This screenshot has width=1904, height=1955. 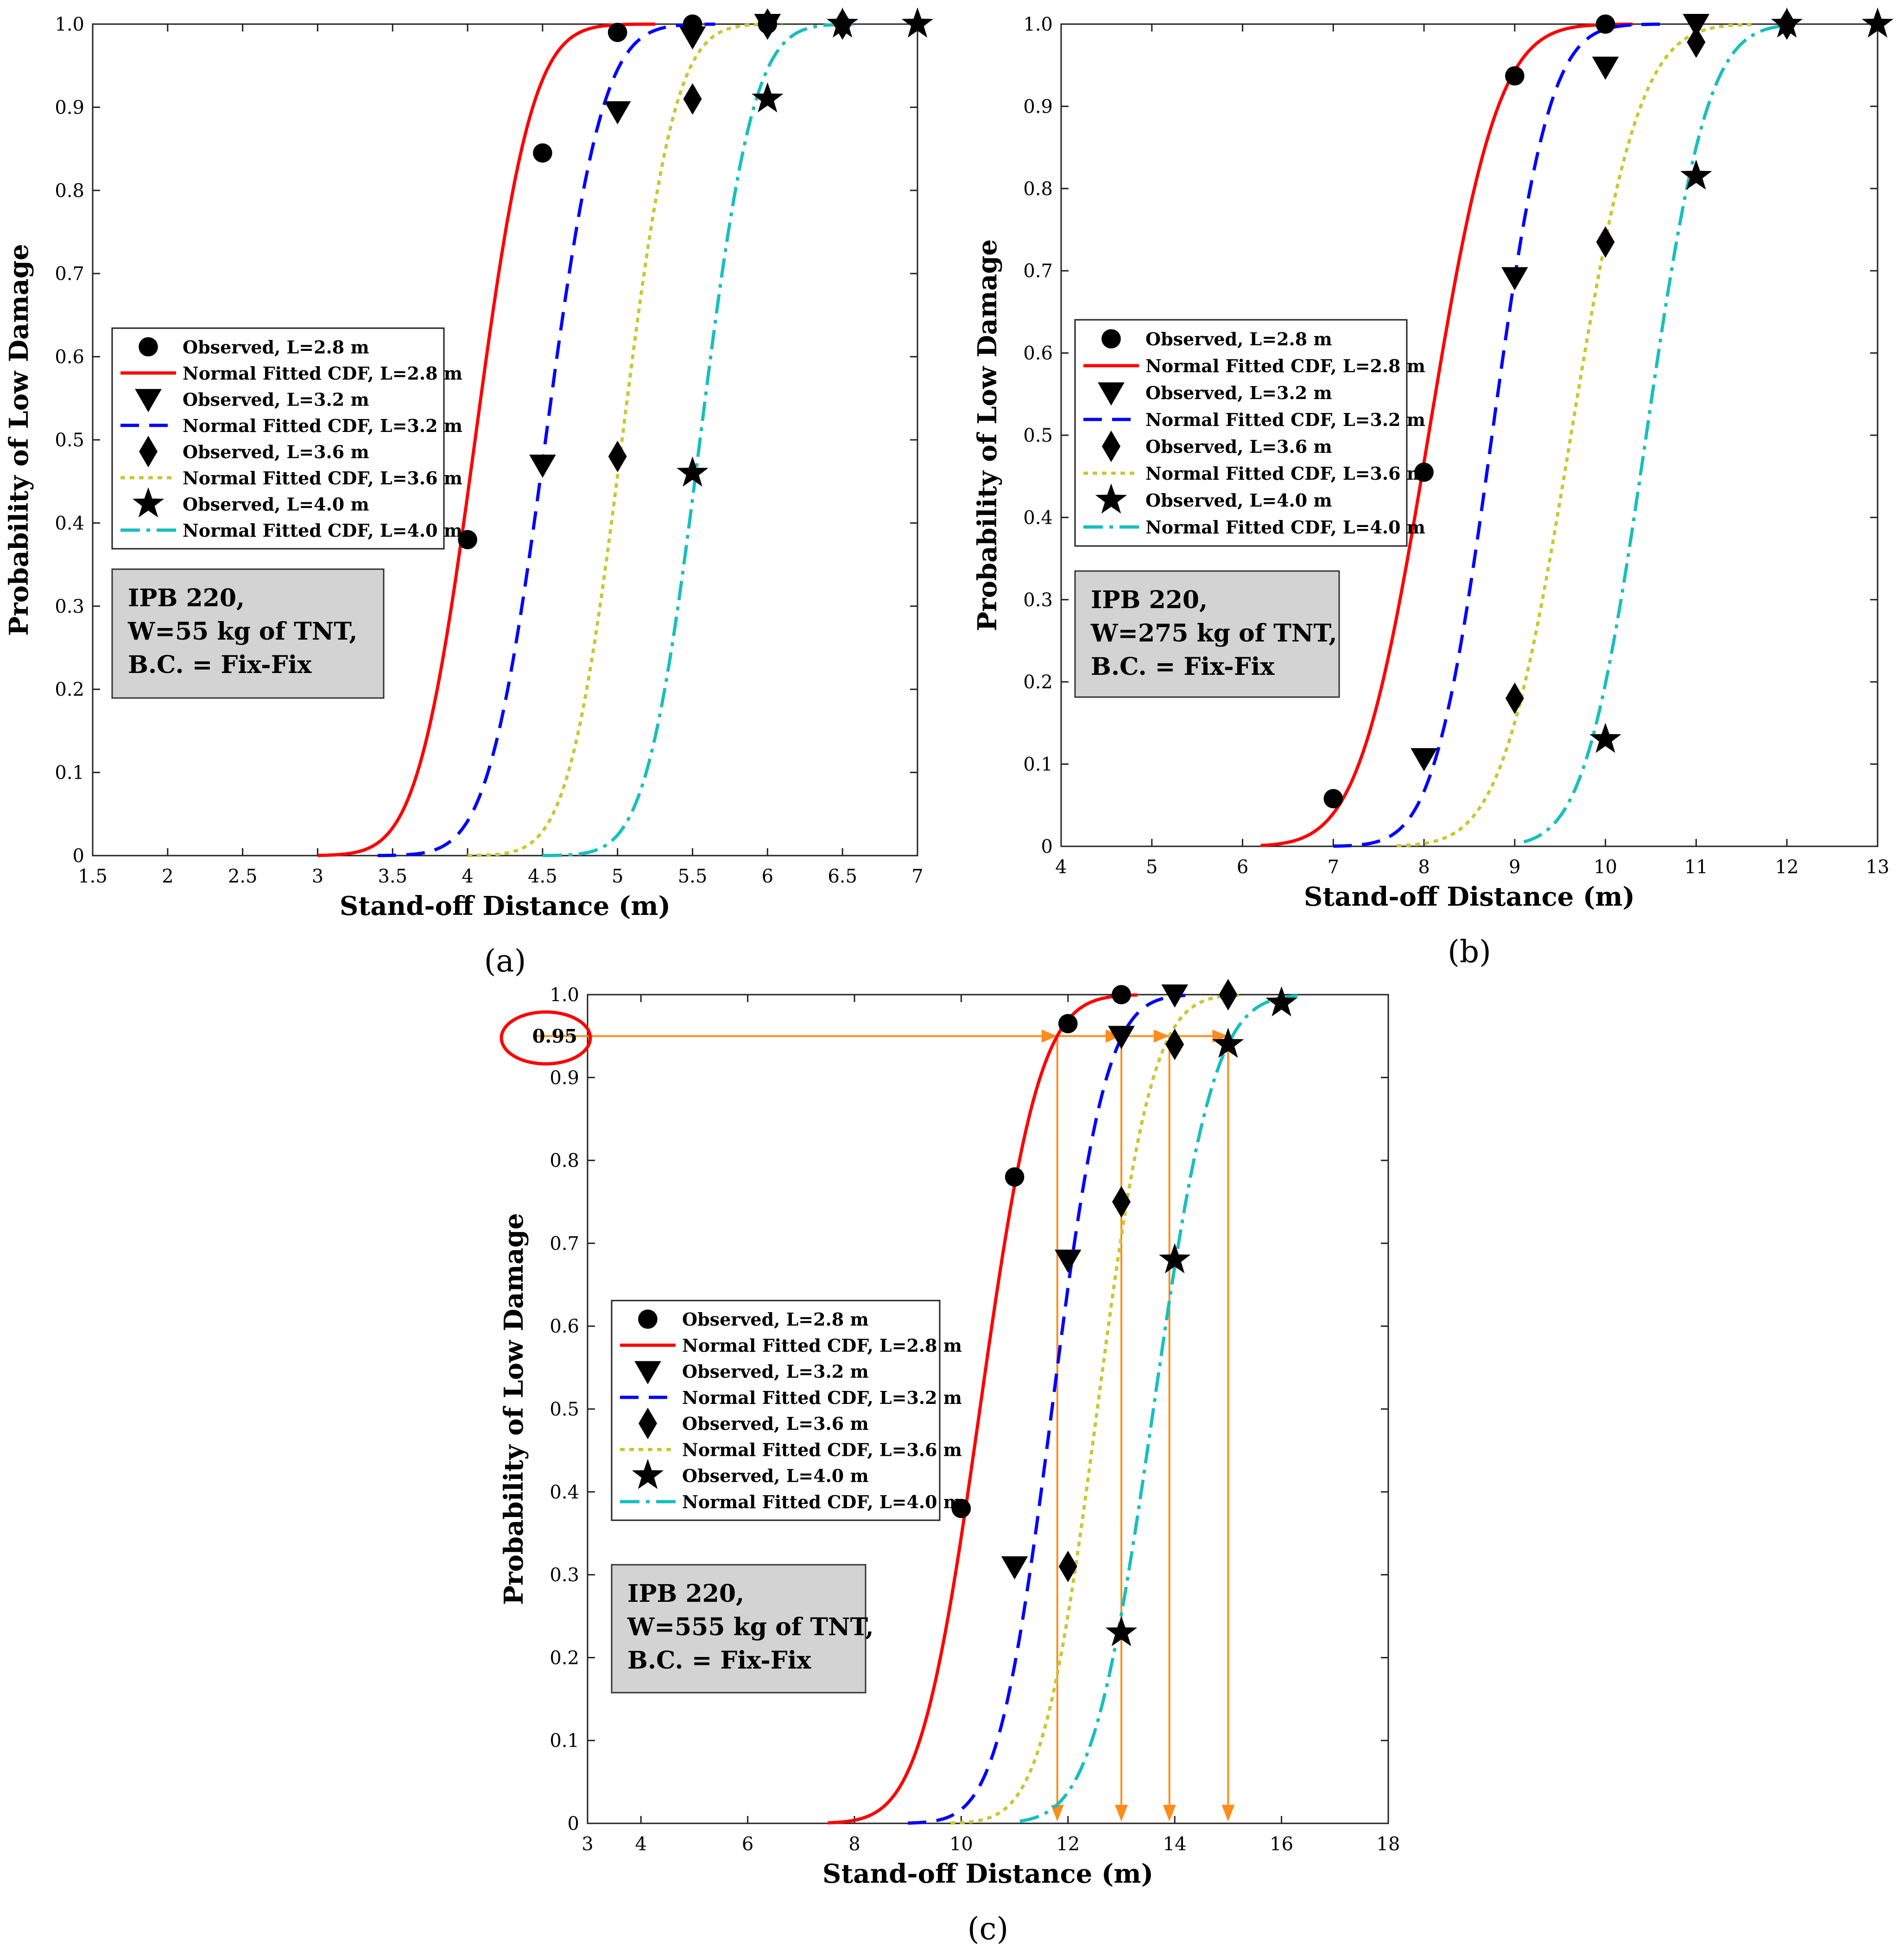 What do you see at coordinates (542, 876) in the screenshot?
I see `x-tick-label: 4.5` at bounding box center [542, 876].